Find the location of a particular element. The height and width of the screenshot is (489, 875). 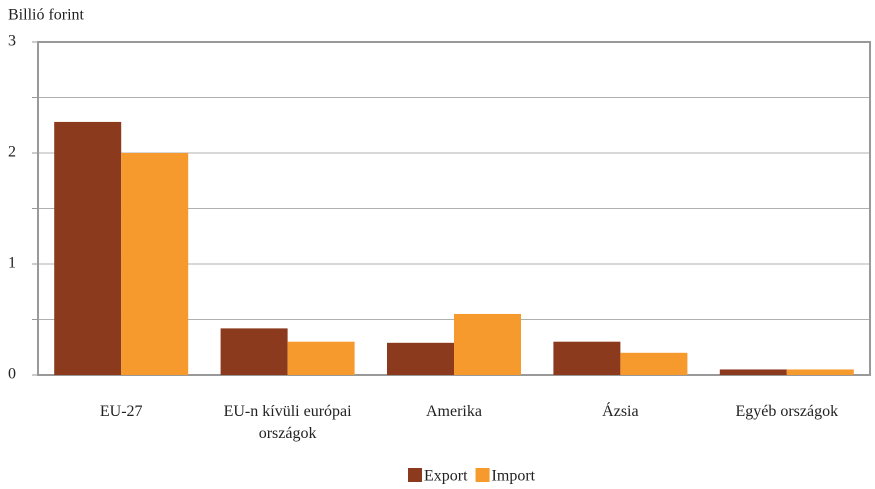

y-tick-label: 3 is located at coordinates (12, 41).